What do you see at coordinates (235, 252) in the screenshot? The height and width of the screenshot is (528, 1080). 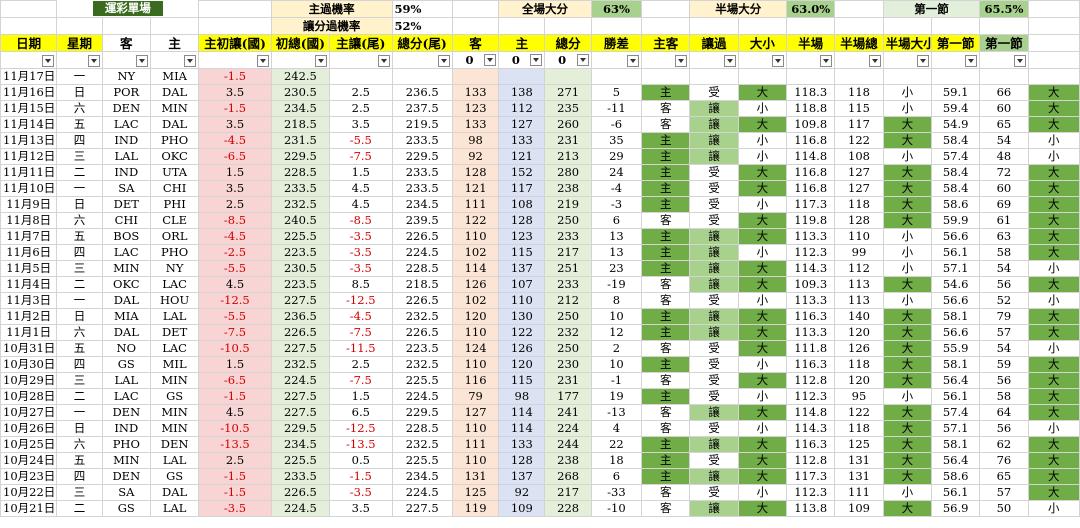 I see `cell-open-spread: -2.5` at bounding box center [235, 252].